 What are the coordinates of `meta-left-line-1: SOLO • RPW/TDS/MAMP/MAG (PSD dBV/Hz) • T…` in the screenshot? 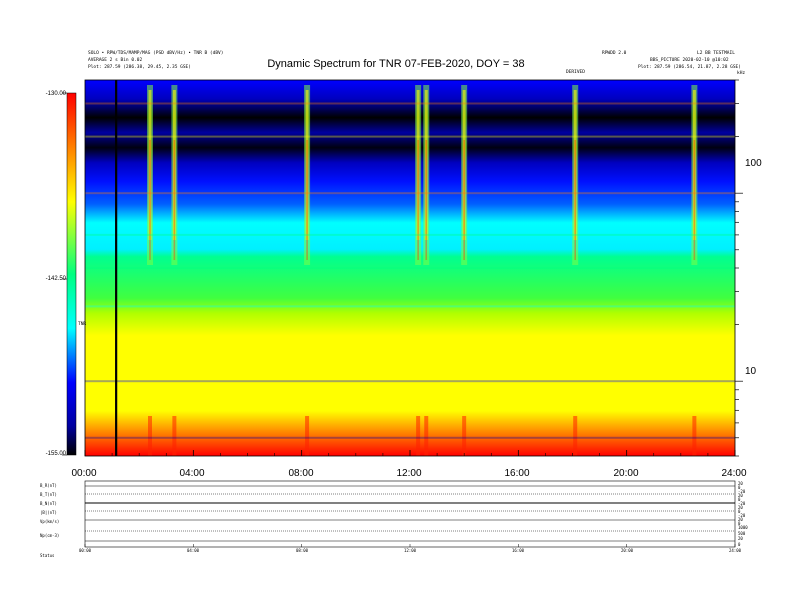 It's located at (156, 53).